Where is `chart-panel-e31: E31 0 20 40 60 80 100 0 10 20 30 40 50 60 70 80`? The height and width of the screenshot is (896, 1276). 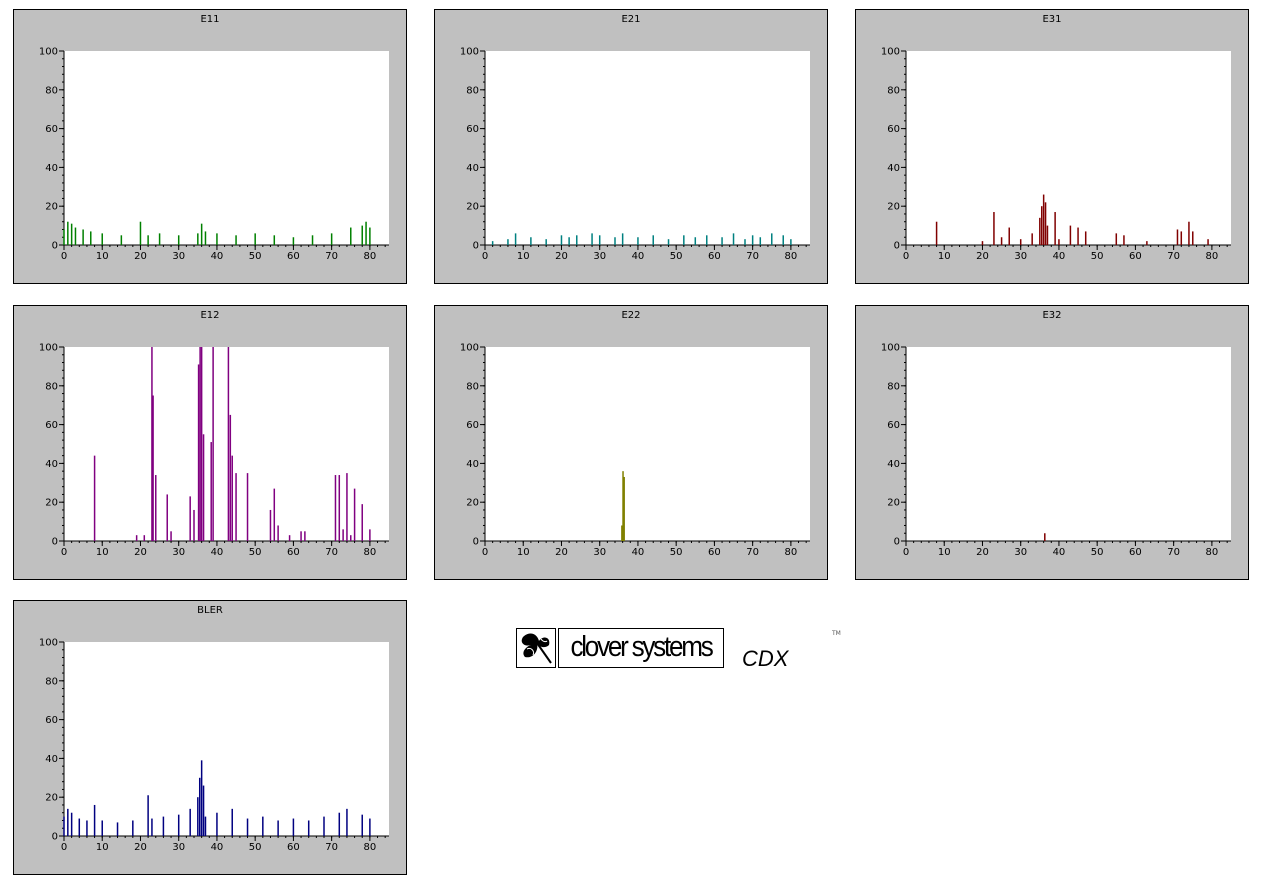
chart-panel-e31: E31 0 20 40 60 80 100 0 10 20 30 40 50 60 70 80 is located at coordinates (1052, 146).